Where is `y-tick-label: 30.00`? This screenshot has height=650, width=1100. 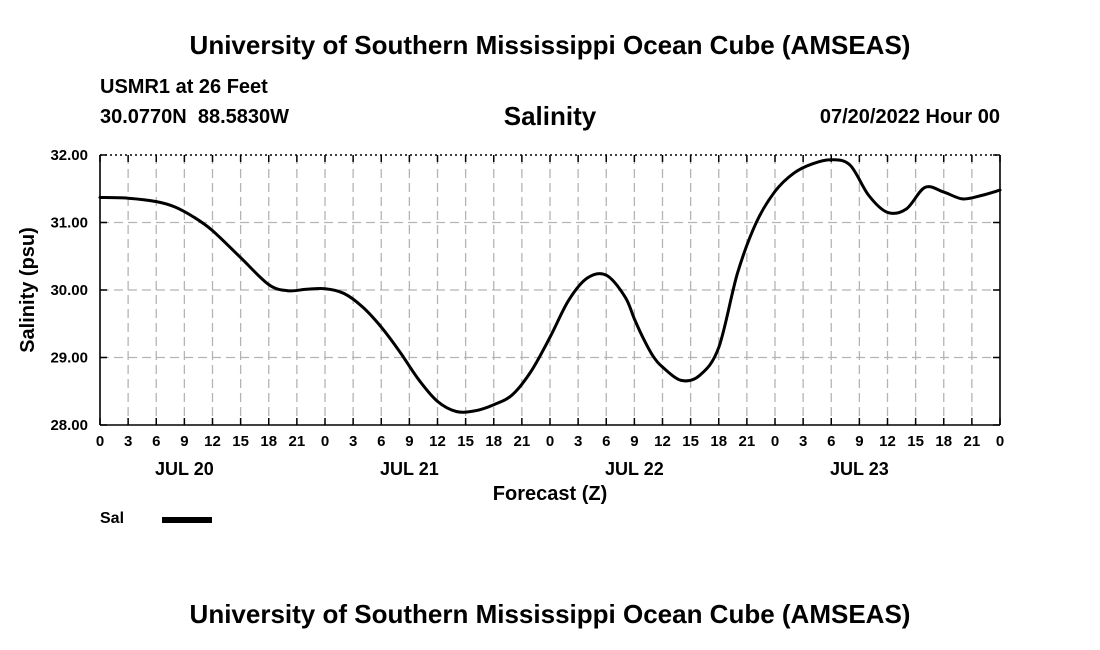 y-tick-label: 30.00 is located at coordinates (69, 290).